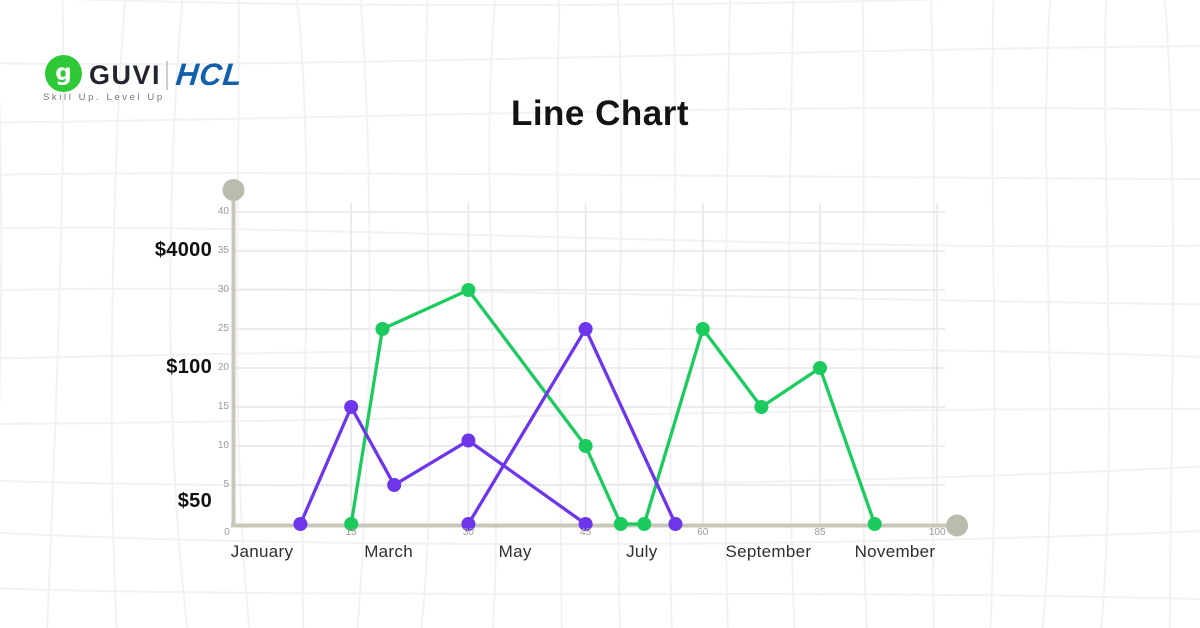  Describe the element at coordinates (443, 465) in the screenshot. I see `purple-line-a` at that location.